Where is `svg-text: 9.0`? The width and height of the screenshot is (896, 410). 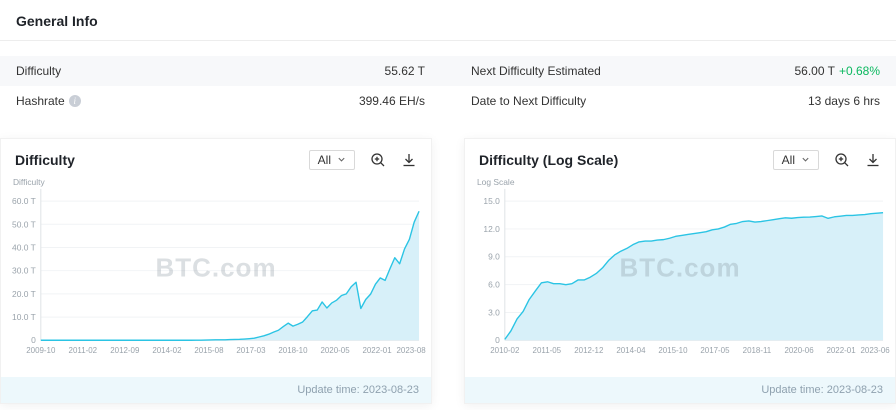 svg-text: 9.0 is located at coordinates (494, 257).